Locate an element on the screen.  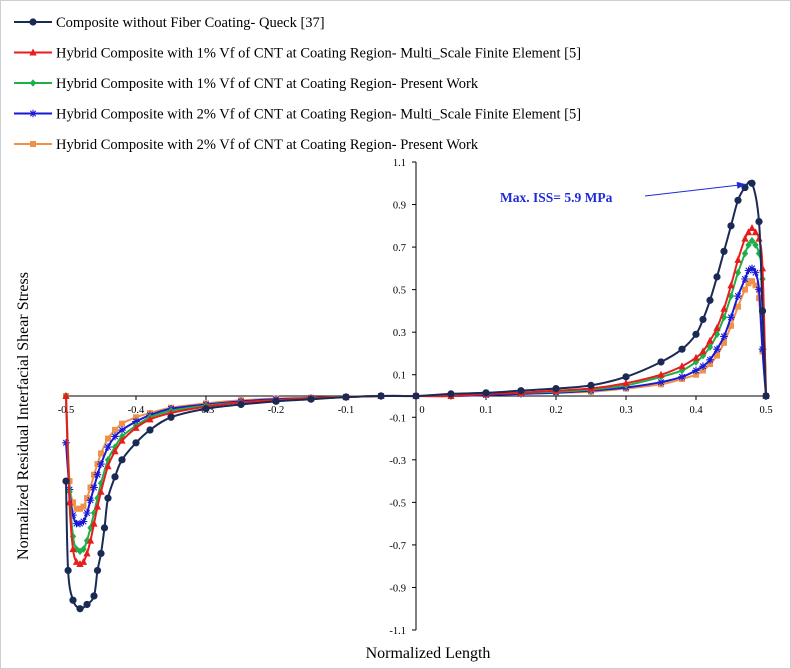
max-iss-annotation: Max. ISS= 5.9 MPa is located at coordinates (556, 197).